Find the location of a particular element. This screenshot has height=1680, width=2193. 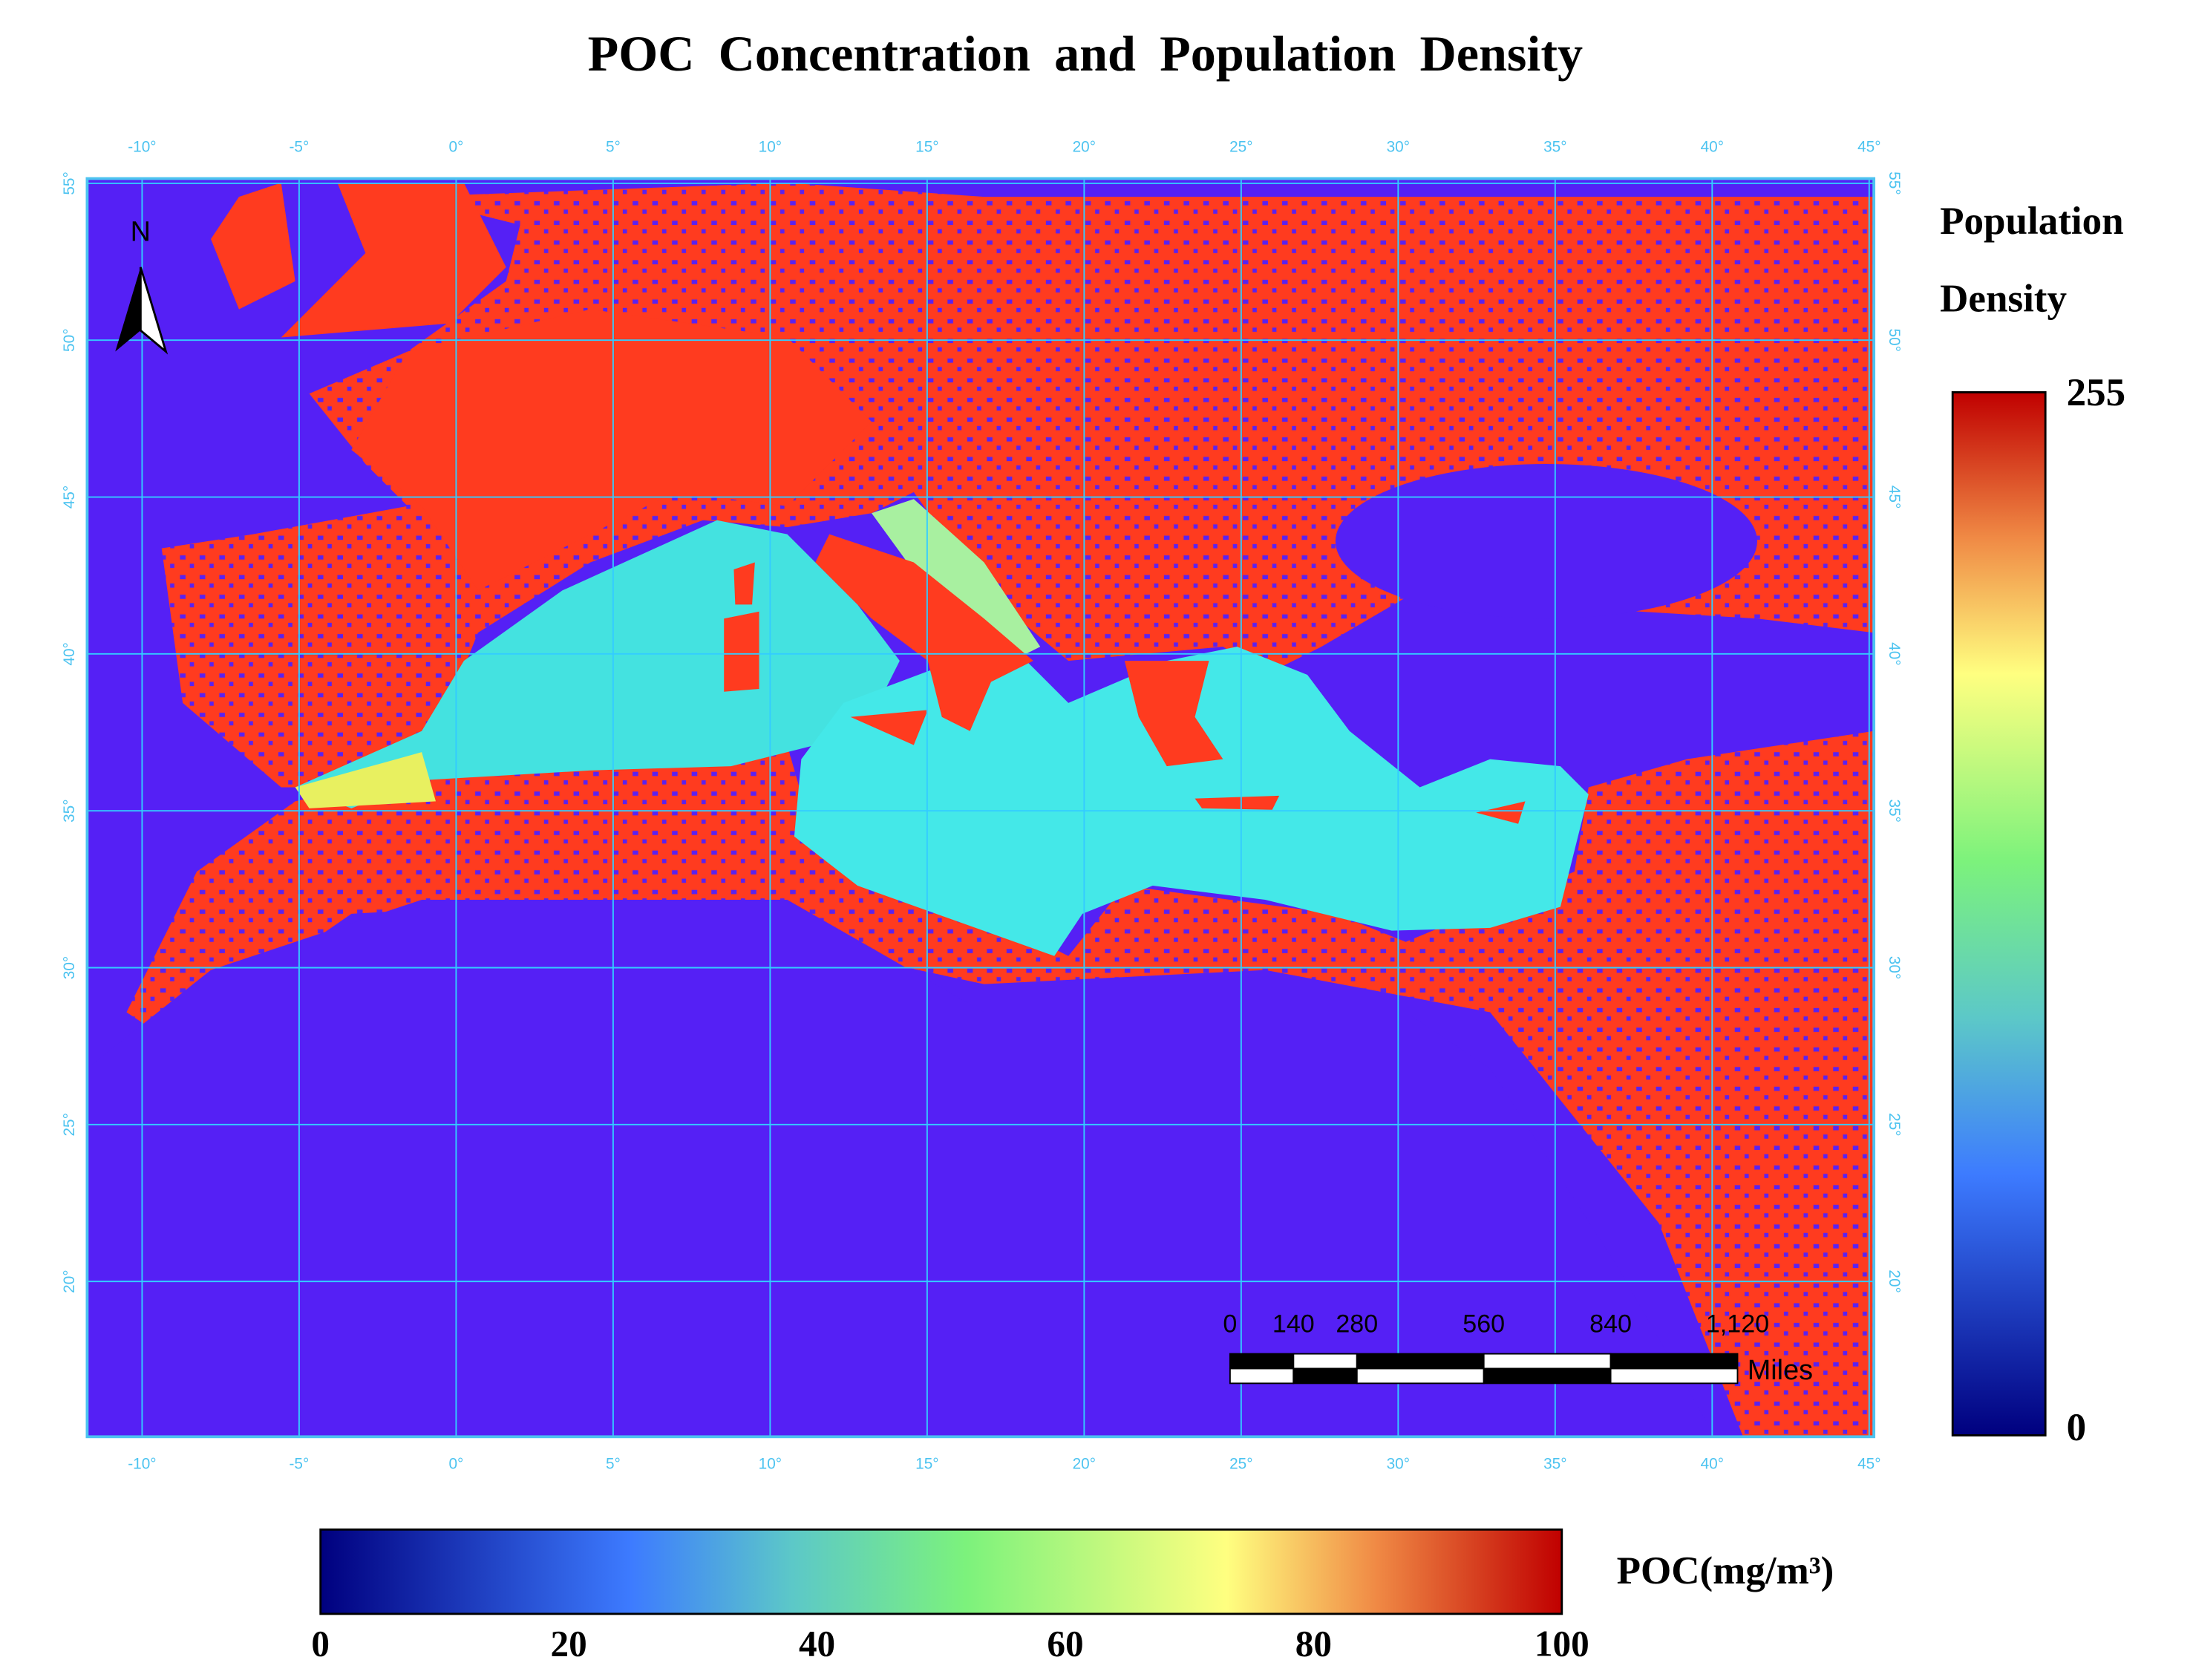

pop-tick-label: 0 is located at coordinates (2077, 1428).